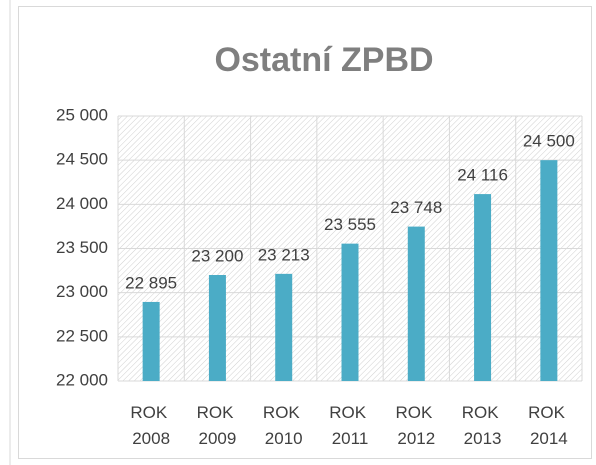 The image size is (596, 465). I want to click on x-tick-label: ROK 2009, so click(218, 425).